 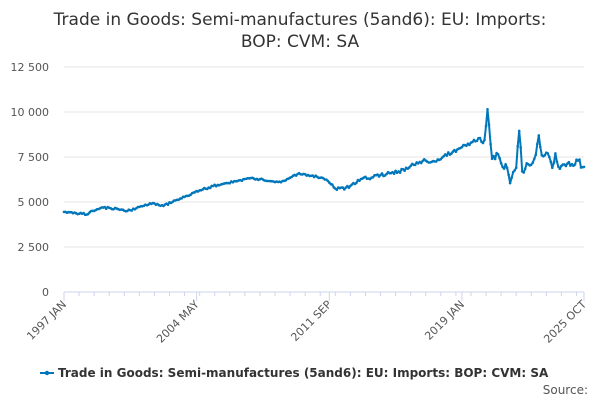 What do you see at coordinates (34, 157) in the screenshot?
I see `y-tick-label: 7 500` at bounding box center [34, 157].